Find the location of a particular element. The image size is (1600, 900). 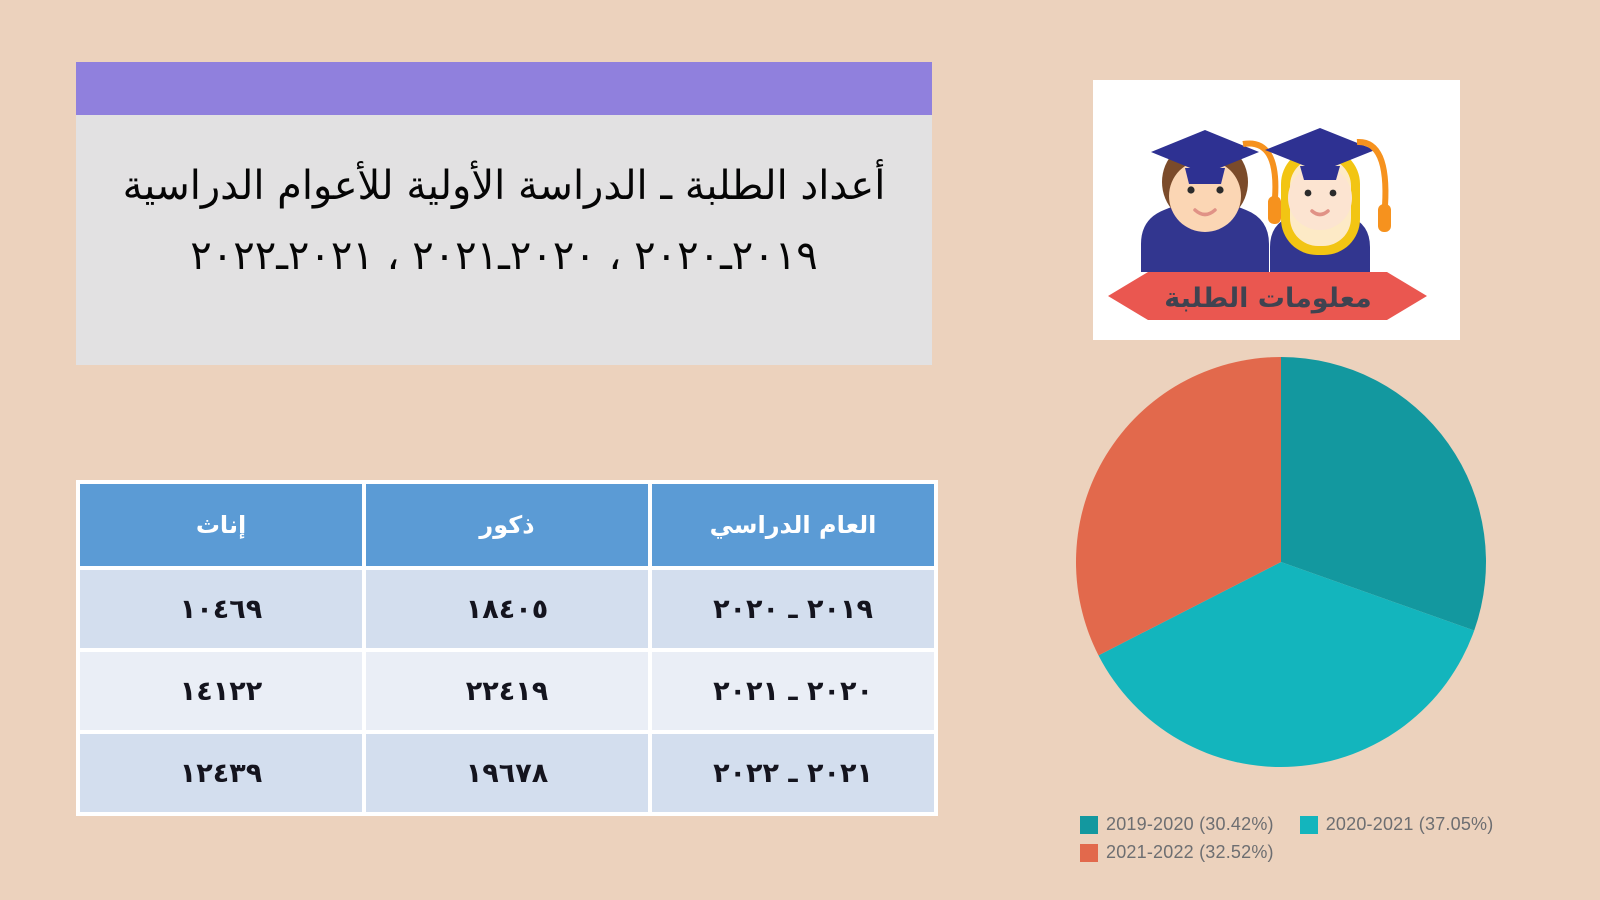

females-cell: ١٤١٢٢ is located at coordinates (221, 691).